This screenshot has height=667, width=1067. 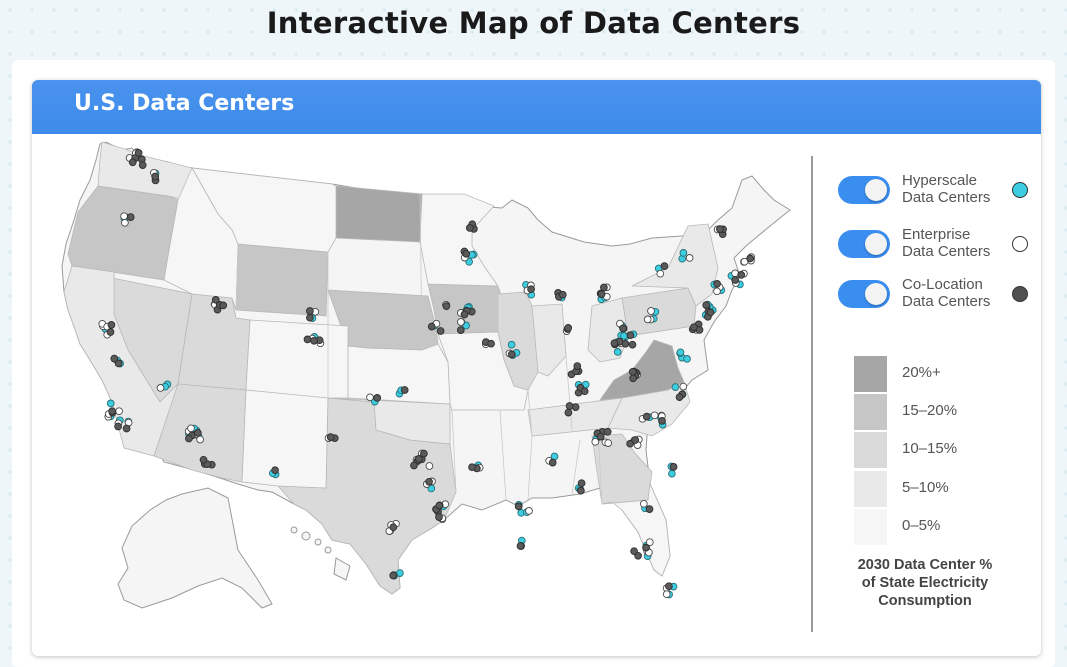 What do you see at coordinates (864, 190) in the screenshot?
I see `hyperscale-toggle` at bounding box center [864, 190].